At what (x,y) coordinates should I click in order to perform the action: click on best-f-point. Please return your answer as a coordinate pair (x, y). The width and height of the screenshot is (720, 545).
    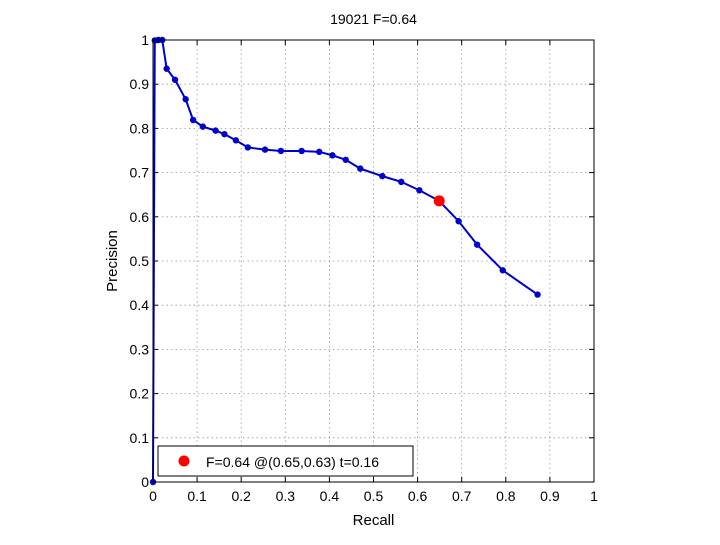
    Looking at the image, I should click on (439, 201).